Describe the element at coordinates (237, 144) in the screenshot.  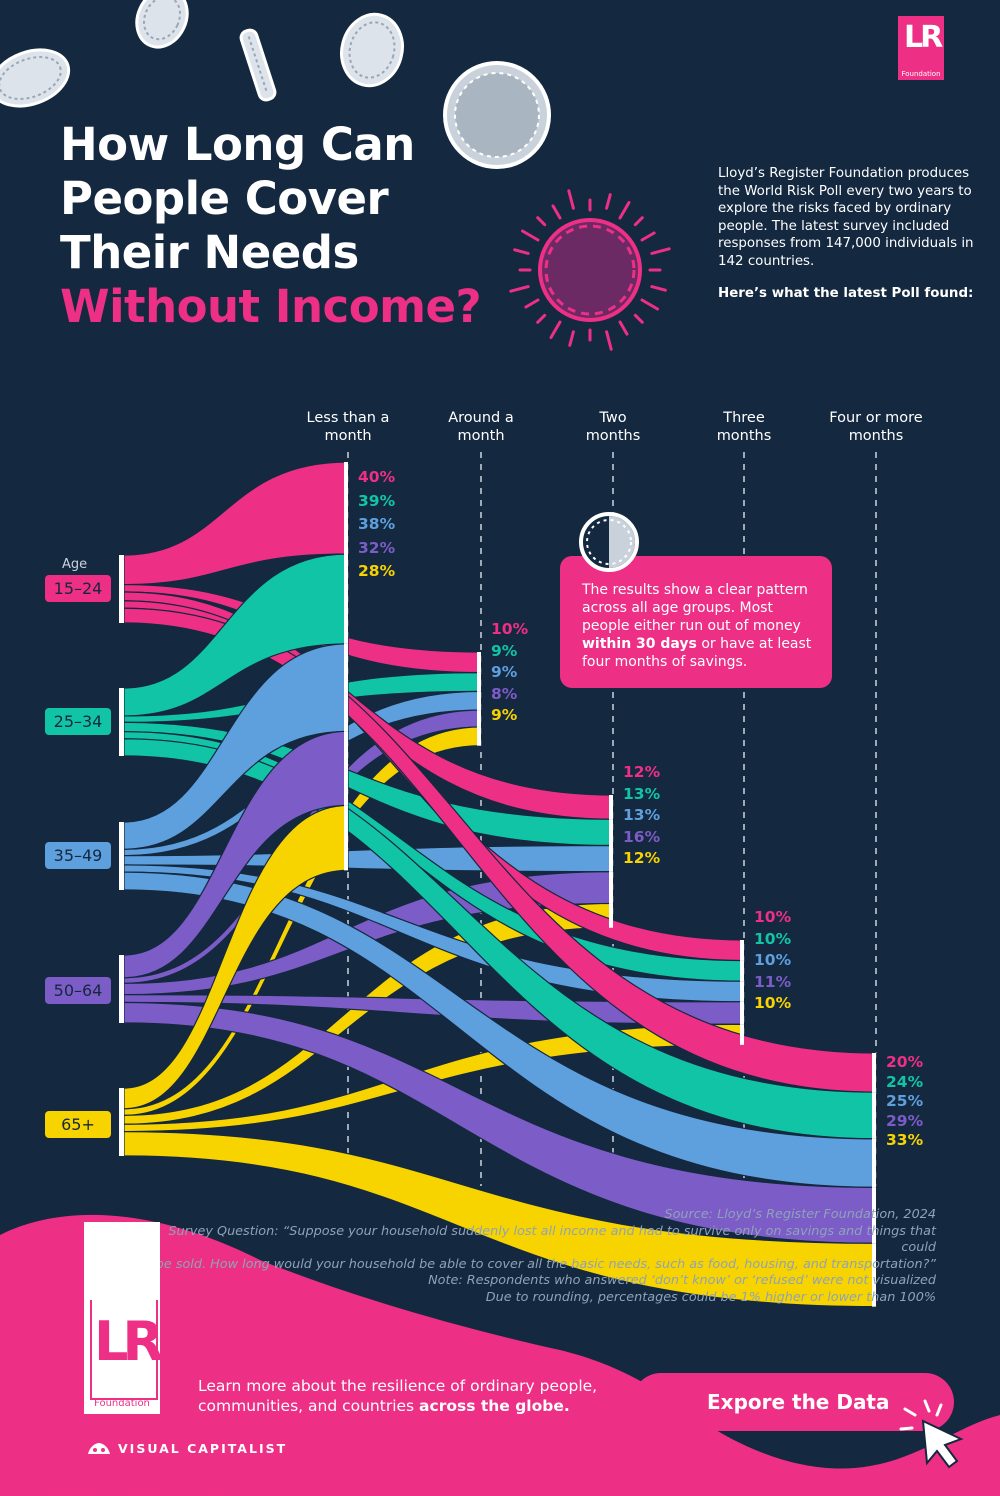
I see `title-line-1: How Long Can` at that location.